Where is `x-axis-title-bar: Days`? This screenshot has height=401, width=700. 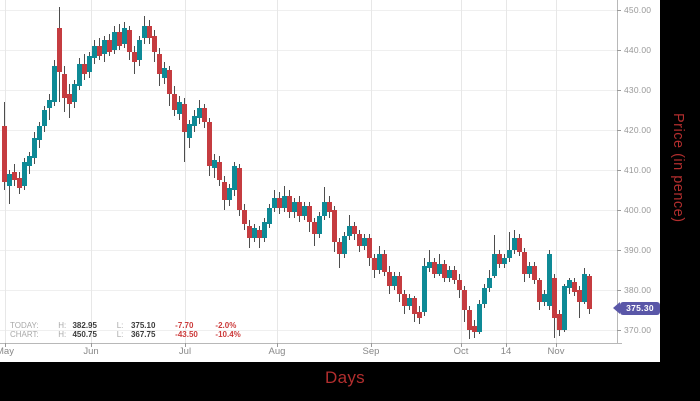
x-axis-title-bar: Days is located at coordinates (330, 381).